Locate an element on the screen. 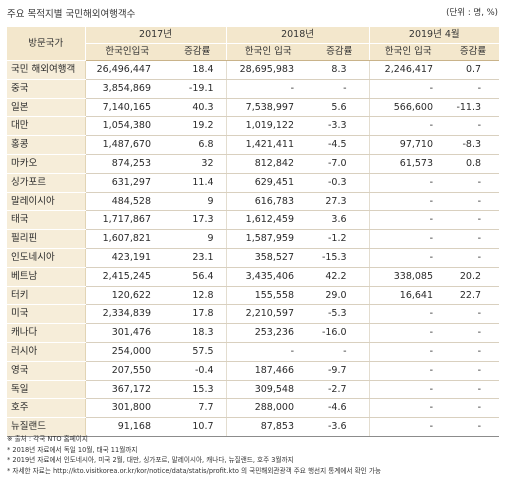 The image size is (506, 490). arrivals-2017-cell: 91,168 is located at coordinates (127, 427).